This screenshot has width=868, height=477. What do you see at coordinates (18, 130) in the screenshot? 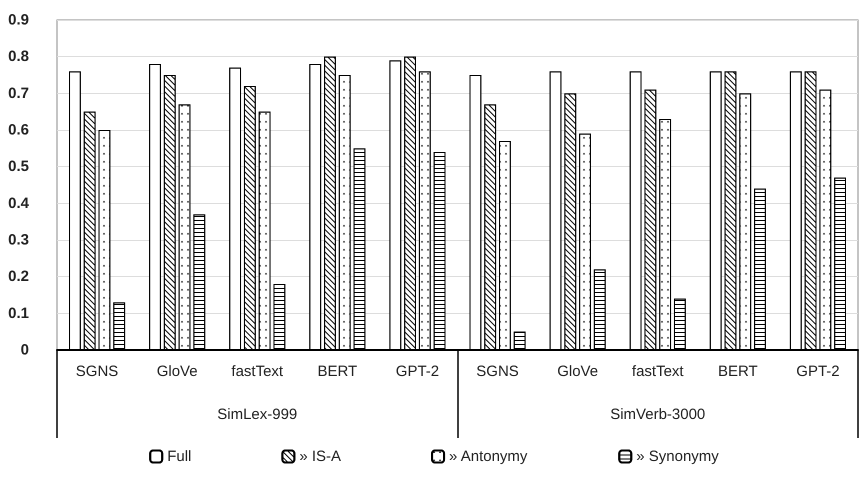
I see `y-tick-label: 0.6` at bounding box center [18, 130].